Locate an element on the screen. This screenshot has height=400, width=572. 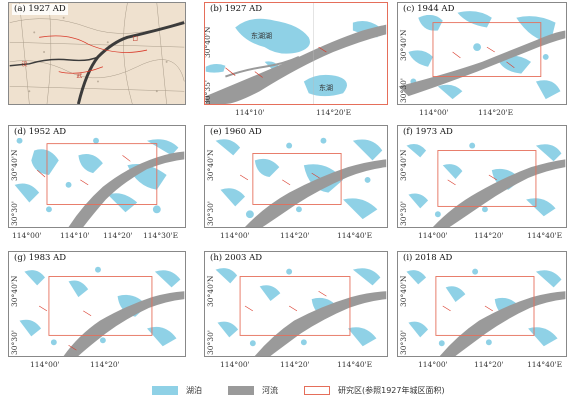
ytick-f-0: 30°40'N is located at coordinates (403, 165).